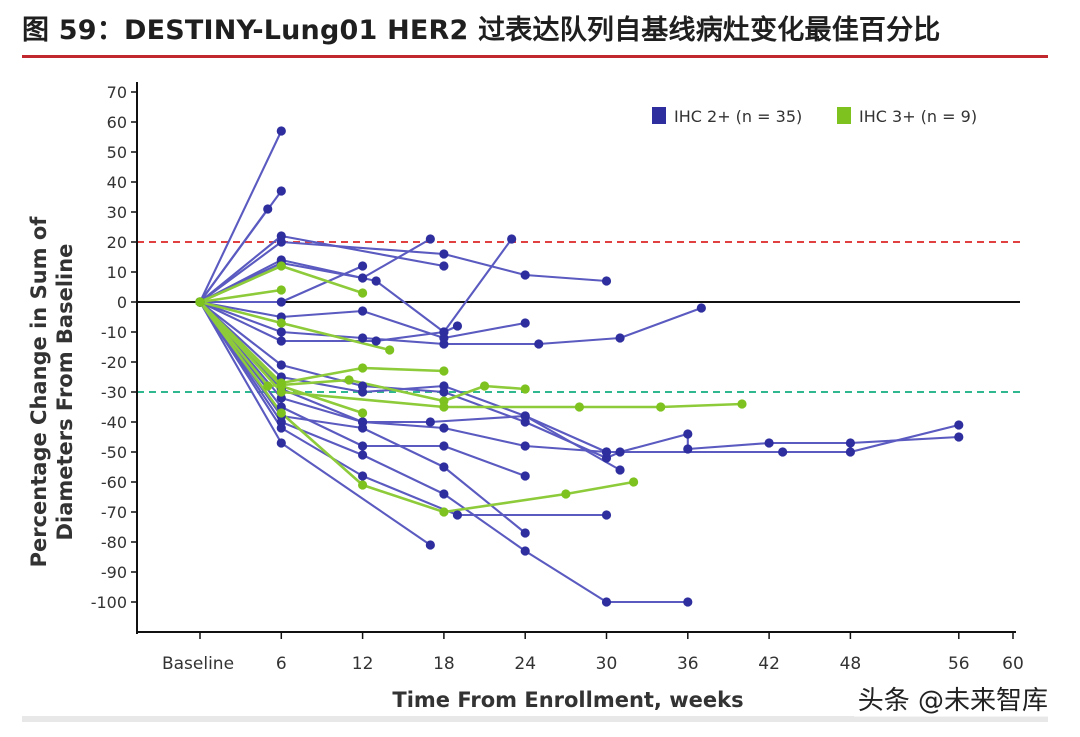  What do you see at coordinates (444, 664) in the screenshot?
I see `x-tick-label: 18` at bounding box center [444, 664].